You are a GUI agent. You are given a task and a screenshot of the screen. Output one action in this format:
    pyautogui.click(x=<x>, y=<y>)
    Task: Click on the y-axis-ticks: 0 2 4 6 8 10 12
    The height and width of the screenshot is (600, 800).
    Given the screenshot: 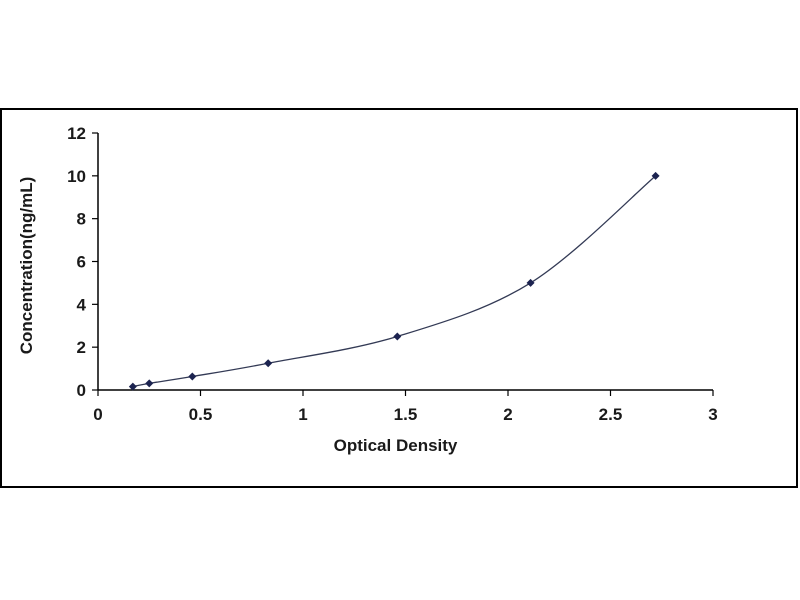 What is the action you would take?
    pyautogui.click(x=82, y=262)
    